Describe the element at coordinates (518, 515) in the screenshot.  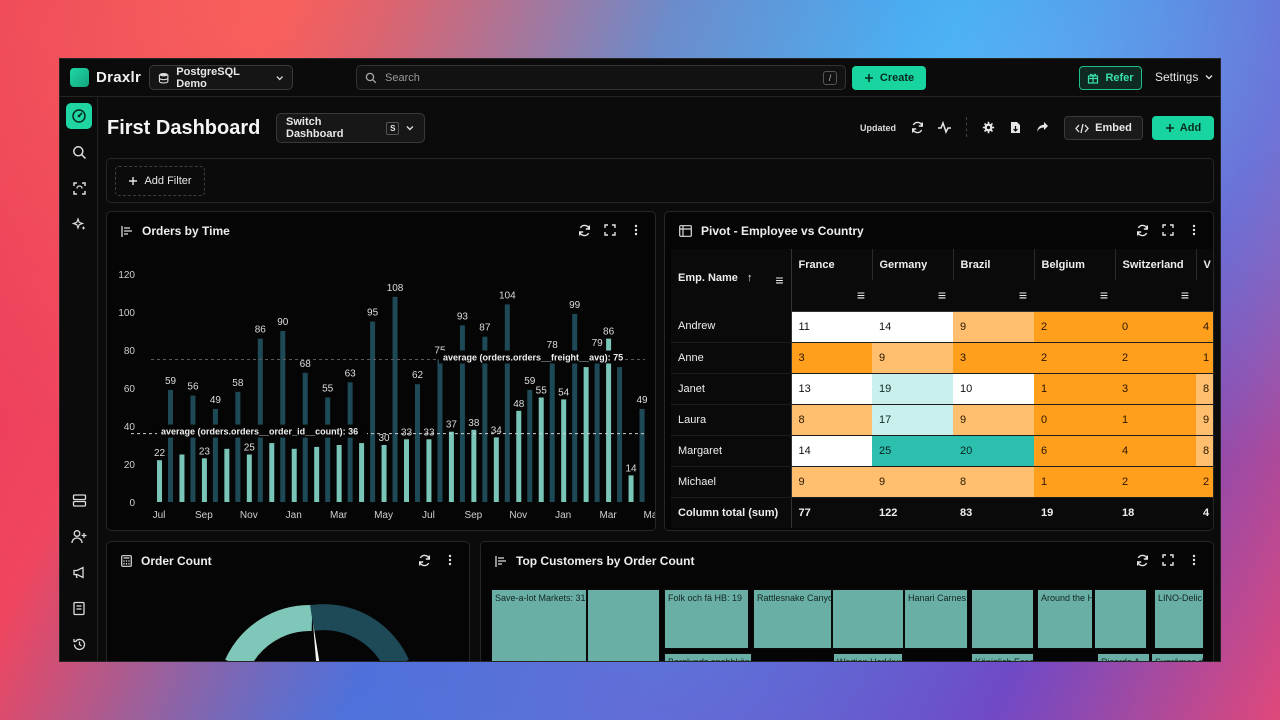
I see `x-tick-label: Nov` at that location.